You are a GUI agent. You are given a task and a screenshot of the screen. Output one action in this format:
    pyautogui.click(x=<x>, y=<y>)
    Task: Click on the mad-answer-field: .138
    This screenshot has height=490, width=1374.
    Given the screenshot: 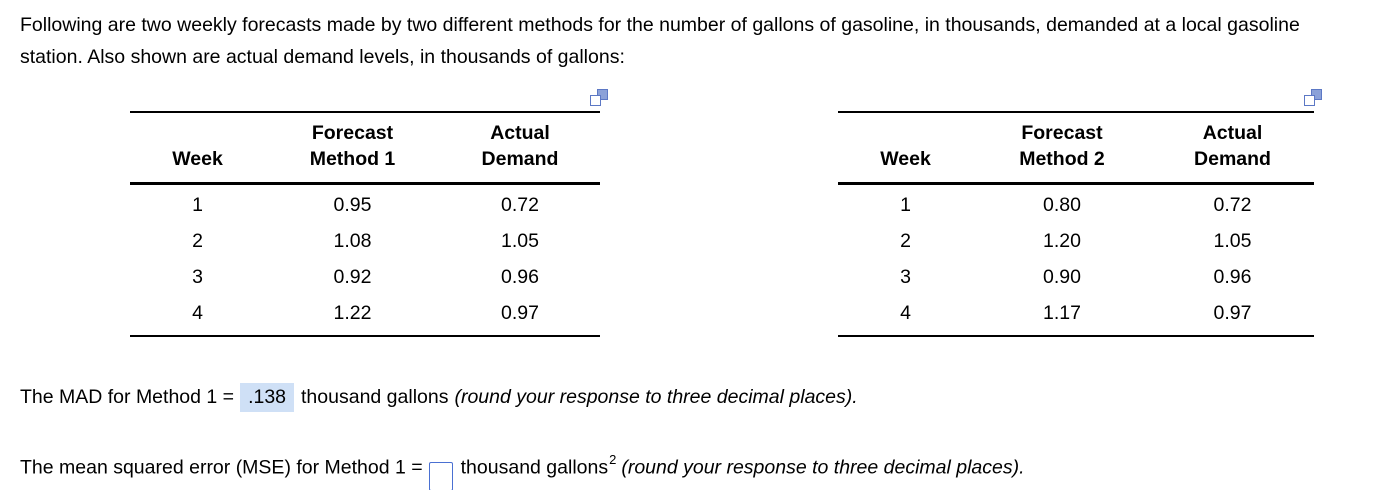 What is the action you would take?
    pyautogui.click(x=267, y=397)
    